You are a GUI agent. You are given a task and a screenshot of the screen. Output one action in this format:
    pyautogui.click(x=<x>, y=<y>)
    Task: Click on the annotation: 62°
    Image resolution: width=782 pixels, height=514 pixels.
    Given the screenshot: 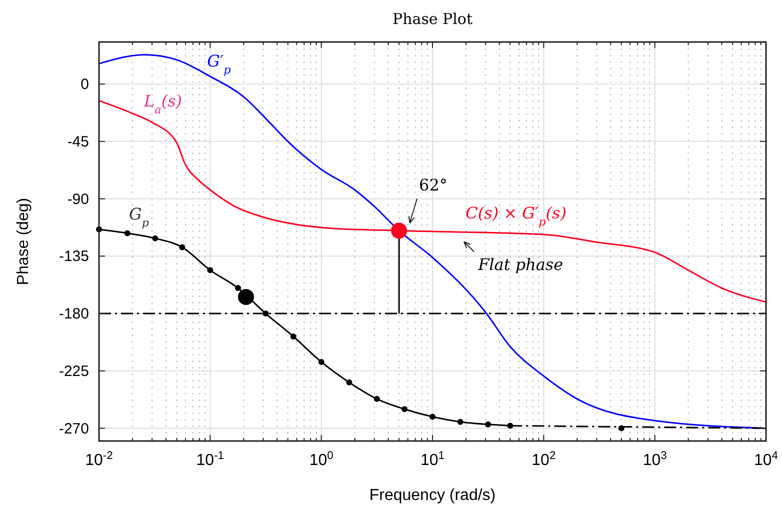 What is the action you would take?
    pyautogui.click(x=433, y=185)
    